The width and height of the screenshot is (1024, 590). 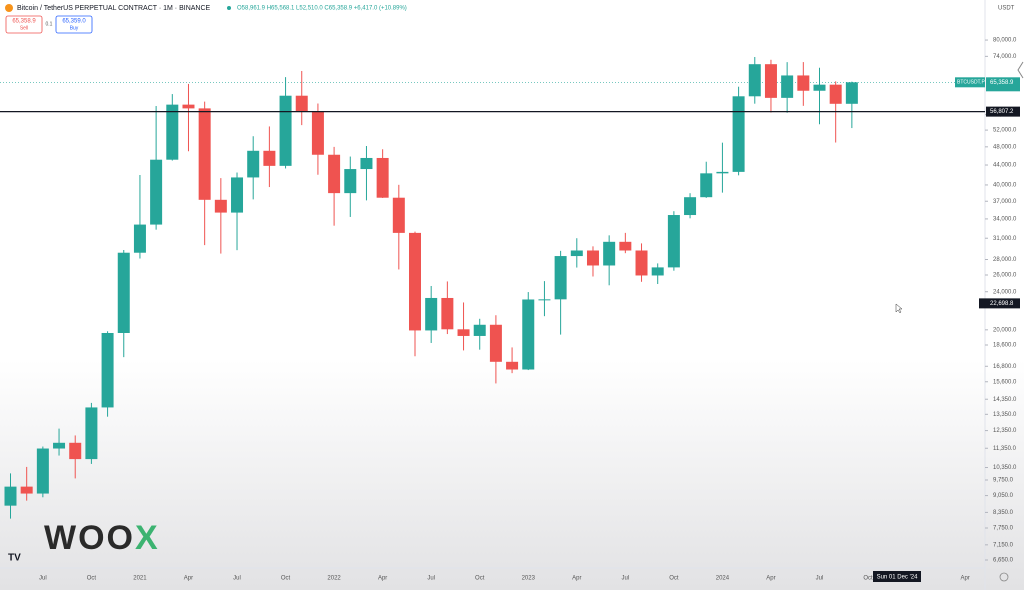 I want to click on y-tick-label: 80,000.0, so click(x=1005, y=41).